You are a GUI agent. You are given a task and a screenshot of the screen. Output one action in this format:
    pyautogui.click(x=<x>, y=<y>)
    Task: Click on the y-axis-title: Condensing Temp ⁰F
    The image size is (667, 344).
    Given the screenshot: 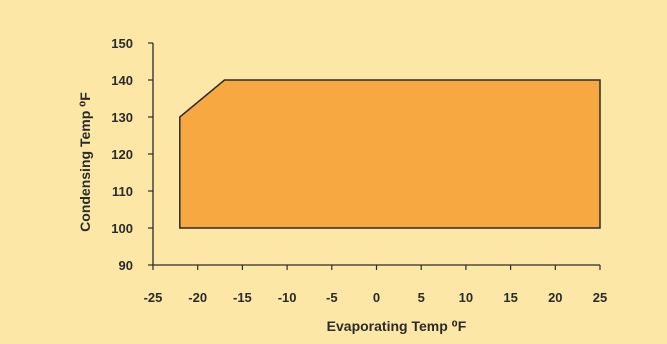 What is the action you would take?
    pyautogui.click(x=85, y=162)
    